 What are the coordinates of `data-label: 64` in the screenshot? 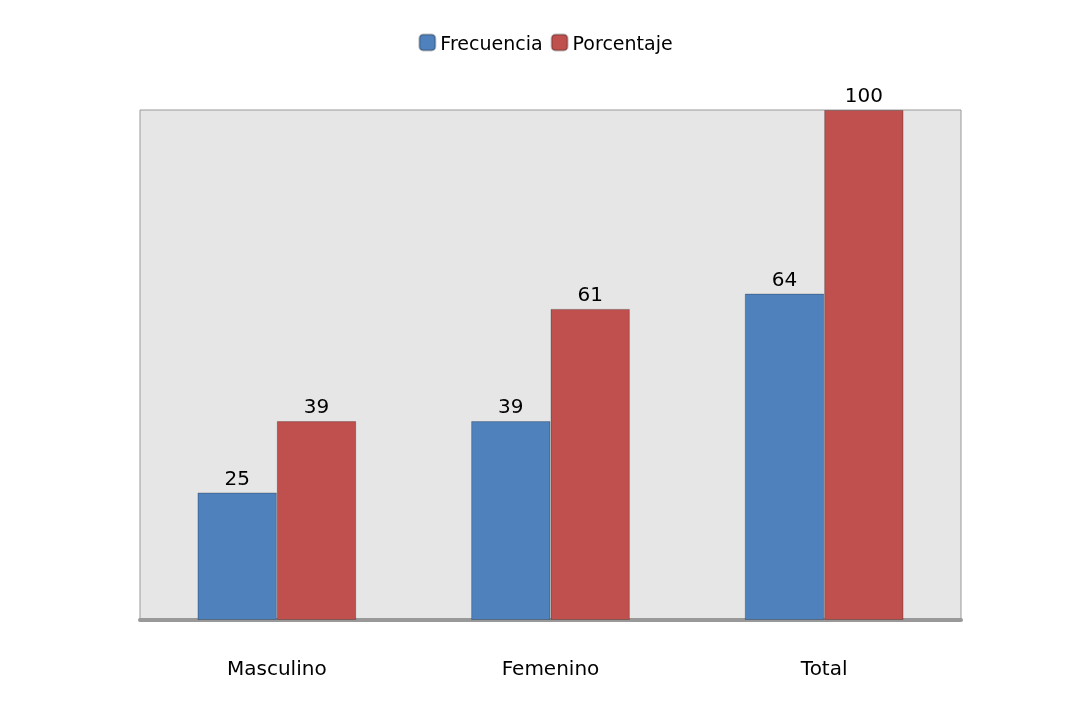 It's located at (784, 278).